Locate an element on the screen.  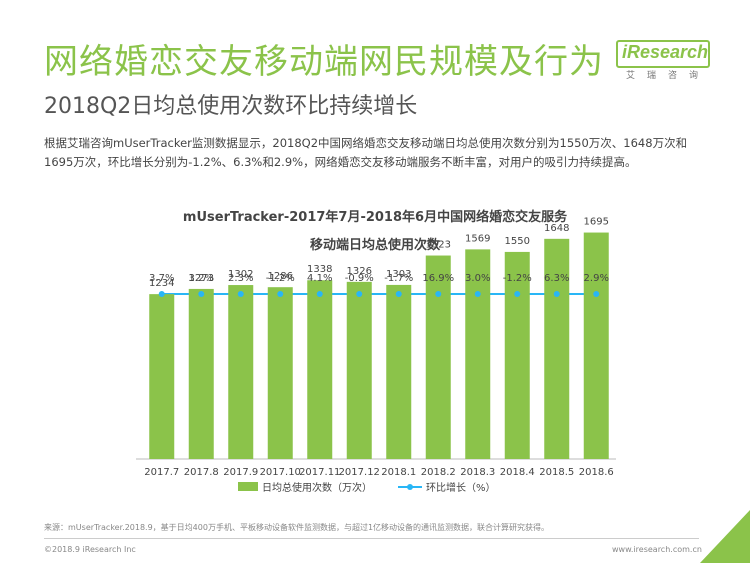
chart-title-line2: 移动端日均总使用次数 is located at coordinates (374, 245).